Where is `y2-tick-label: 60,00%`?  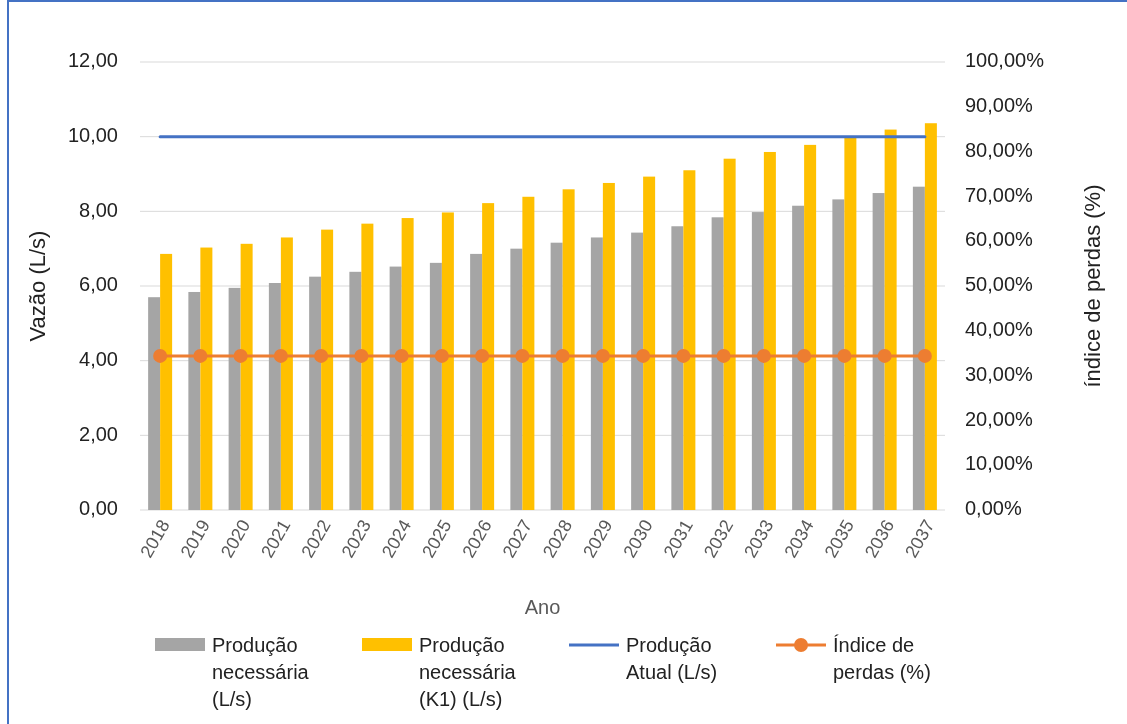
y2-tick-label: 60,00% is located at coordinates (999, 239).